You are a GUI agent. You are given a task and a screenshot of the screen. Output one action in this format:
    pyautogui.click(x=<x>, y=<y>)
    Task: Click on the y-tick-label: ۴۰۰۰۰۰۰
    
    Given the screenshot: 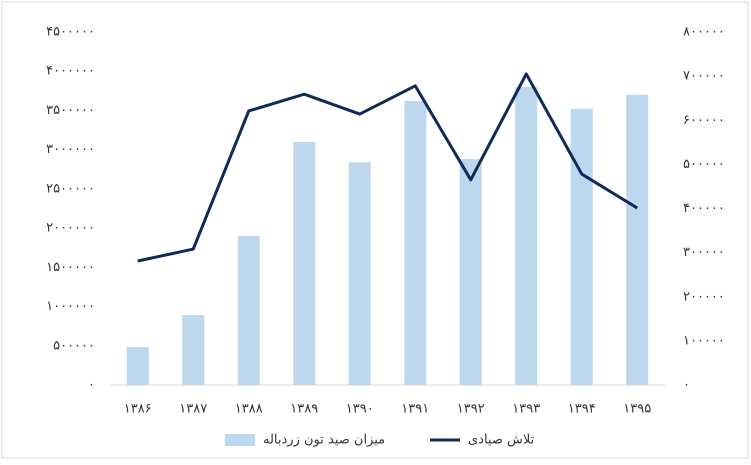 What is the action you would take?
    pyautogui.click(x=70, y=71)
    